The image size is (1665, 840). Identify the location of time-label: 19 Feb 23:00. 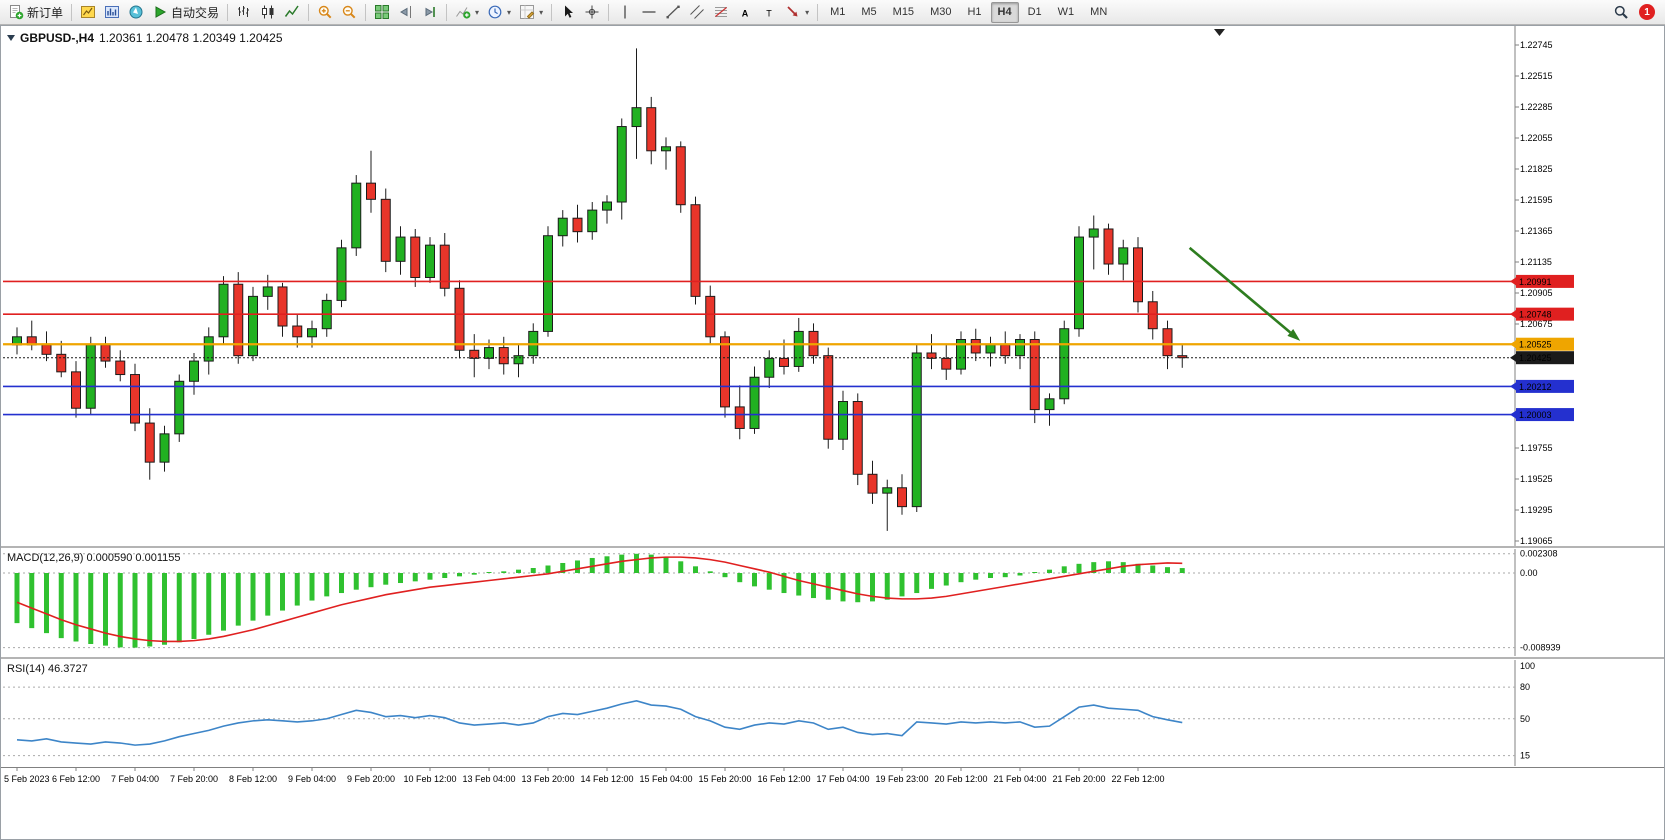
(901, 779).